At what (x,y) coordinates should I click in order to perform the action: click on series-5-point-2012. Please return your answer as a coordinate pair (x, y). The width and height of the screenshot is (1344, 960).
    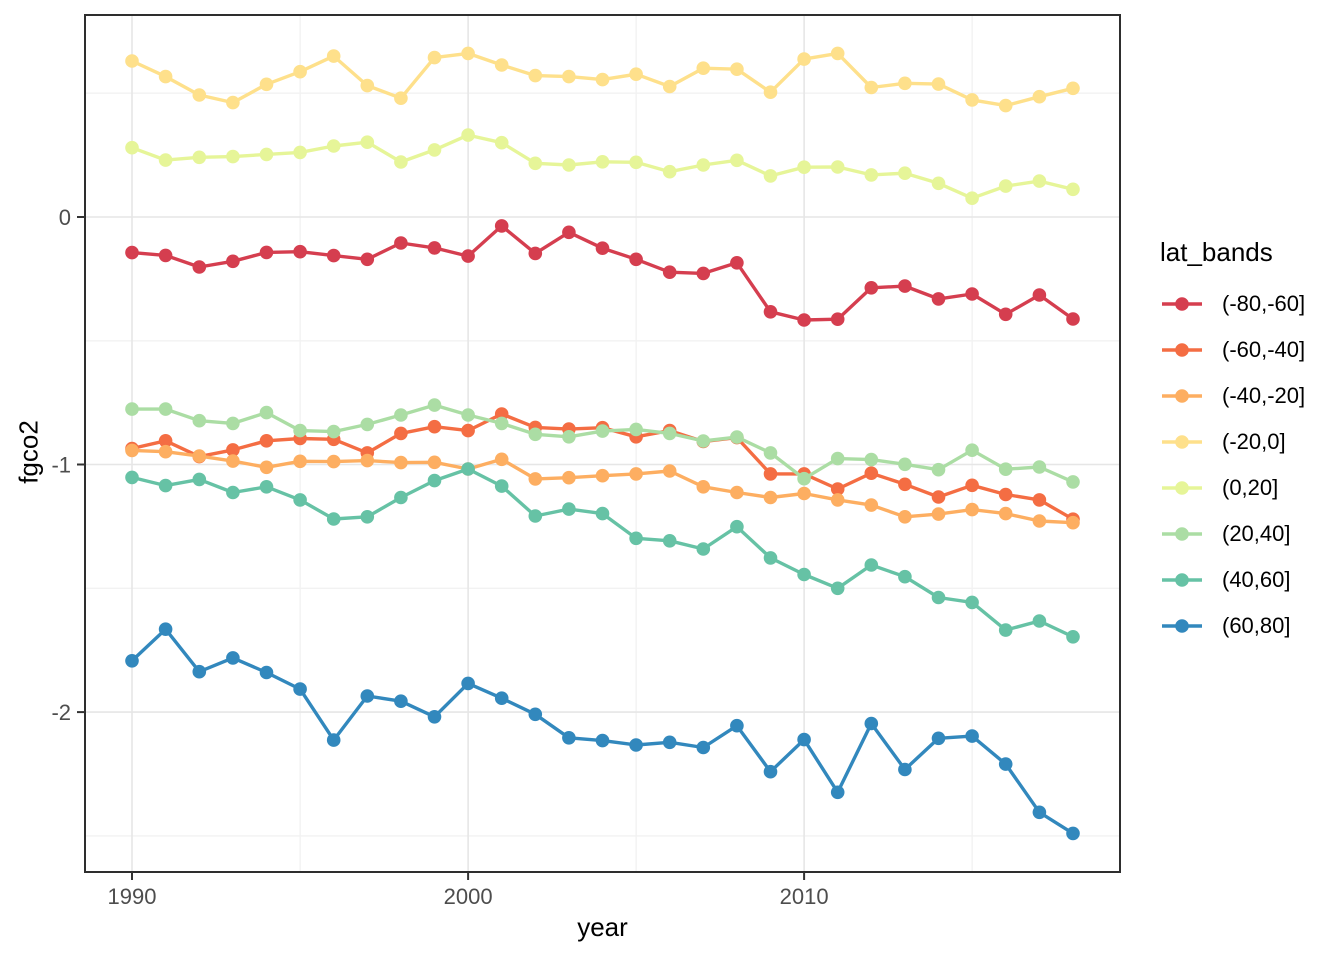
    Looking at the image, I should click on (871, 459).